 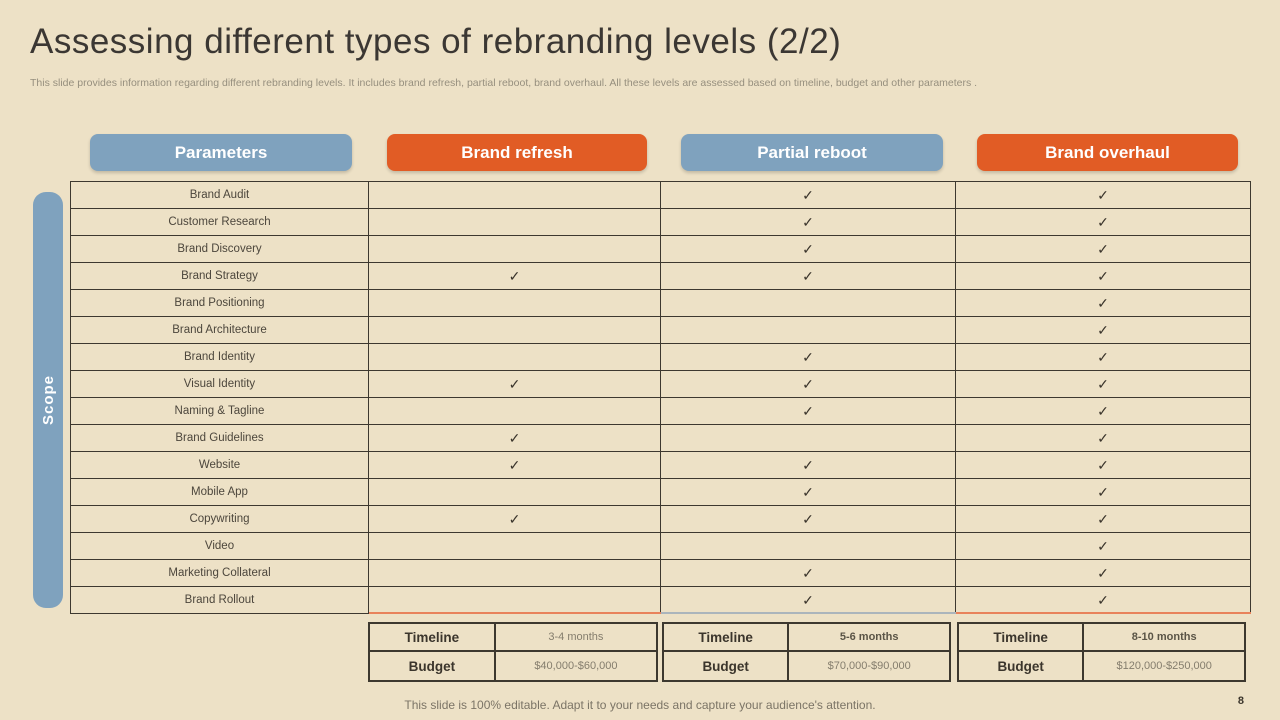 I want to click on summary-row-budget: Budget $40,000-$60,000, so click(x=513, y=666).